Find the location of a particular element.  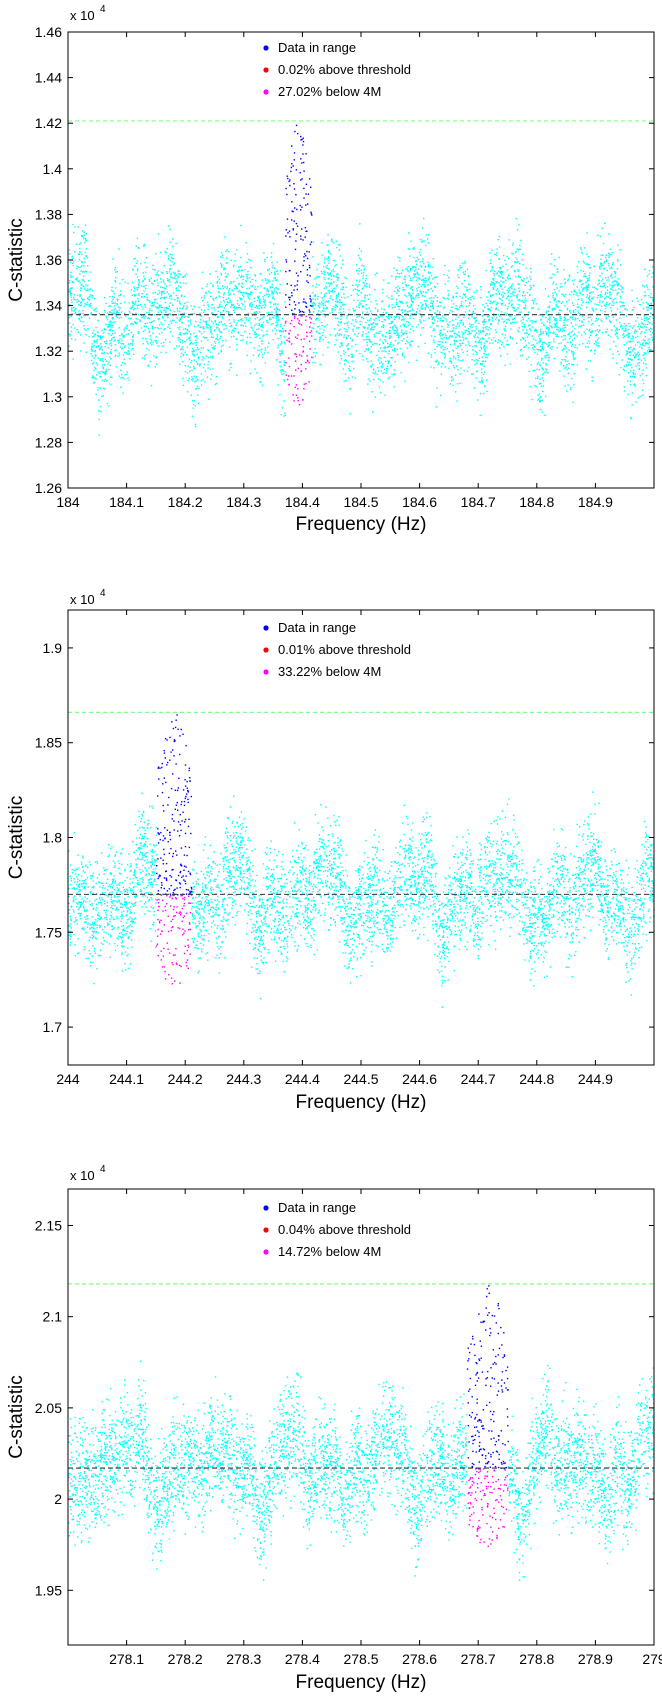

legend-label: 33.22% below 4M is located at coordinates (329, 671).